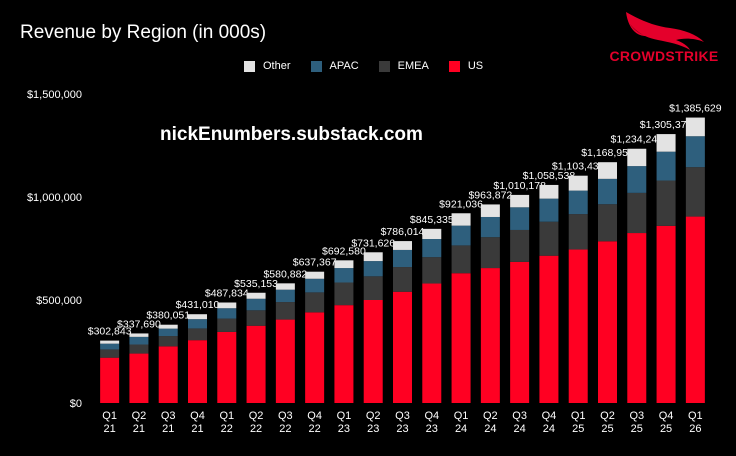 The width and height of the screenshot is (736, 456). What do you see at coordinates (607, 153) in the screenshot?
I see `total-label: $1,168,952` at bounding box center [607, 153].